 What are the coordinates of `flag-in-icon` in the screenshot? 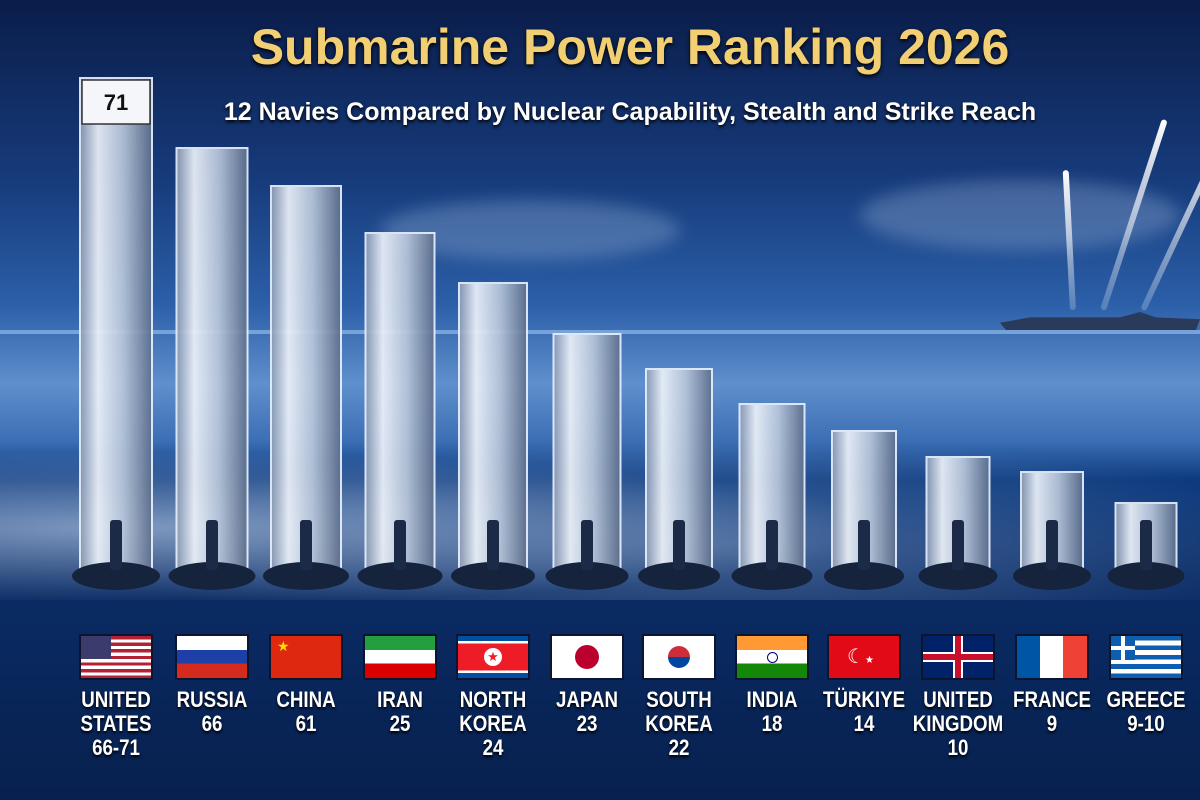 It's located at (772, 657).